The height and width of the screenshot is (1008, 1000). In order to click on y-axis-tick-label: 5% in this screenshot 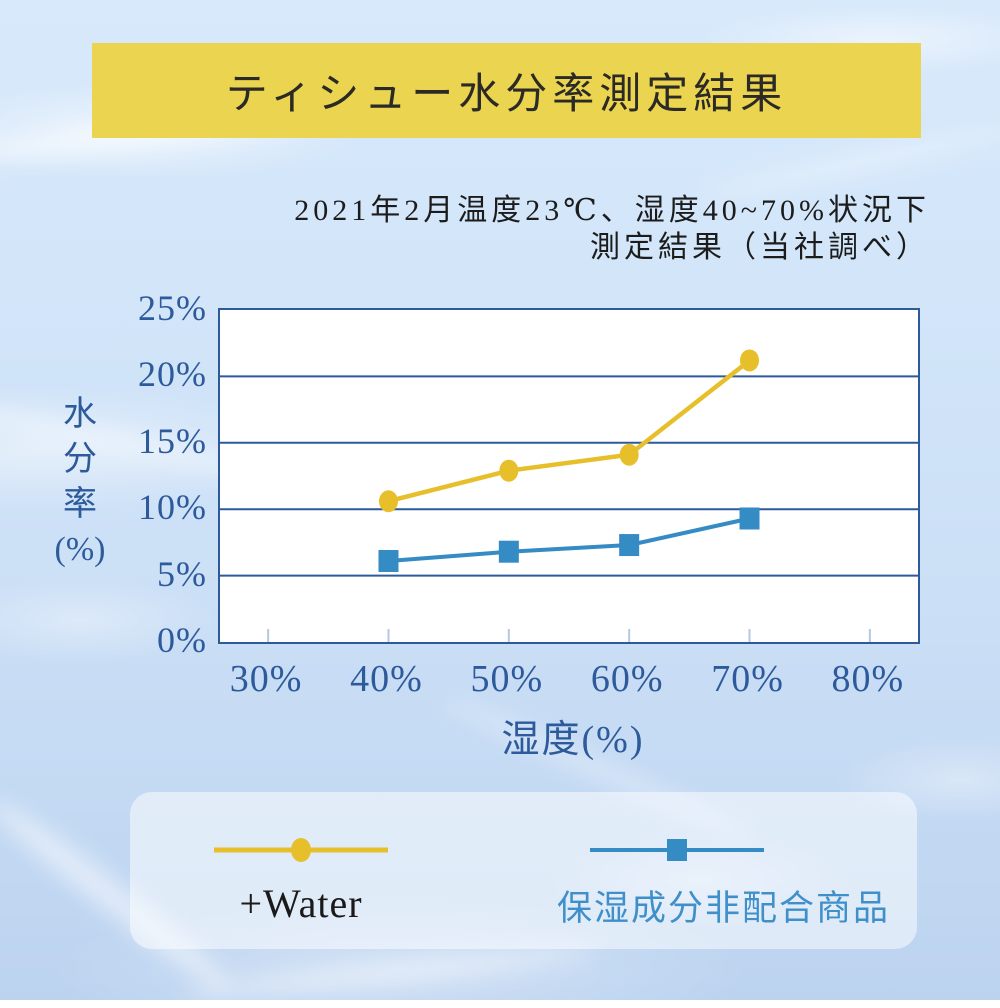, I will do `click(182, 573)`.